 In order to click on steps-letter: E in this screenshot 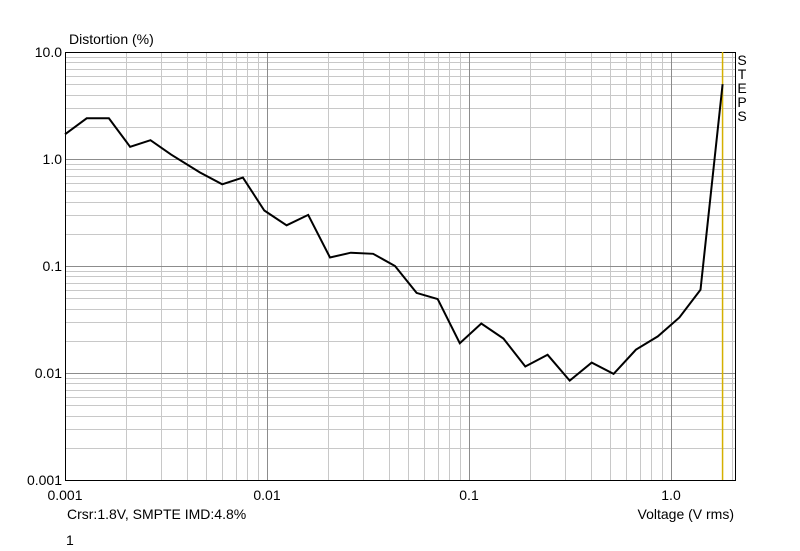, I will do `click(741, 88)`.